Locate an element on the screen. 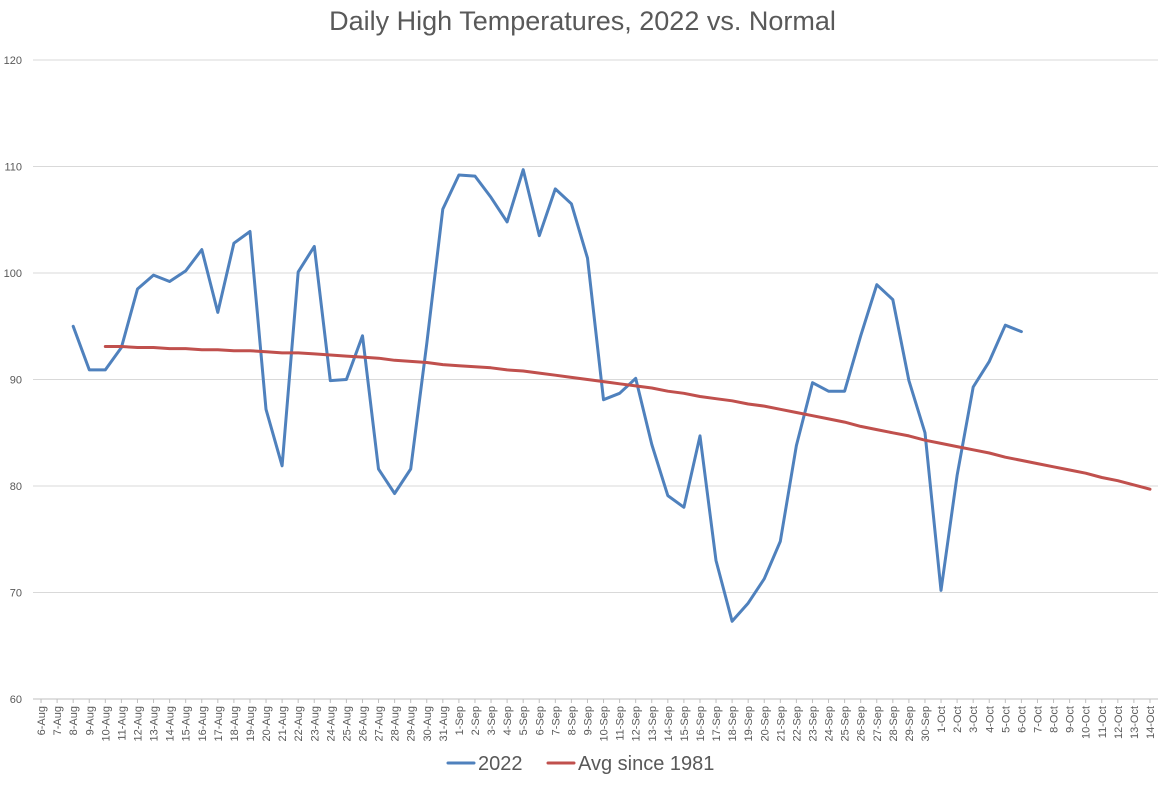 This screenshot has width=1165, height=785. x-tick-label: 6-Oct is located at coordinates (1022, 719).